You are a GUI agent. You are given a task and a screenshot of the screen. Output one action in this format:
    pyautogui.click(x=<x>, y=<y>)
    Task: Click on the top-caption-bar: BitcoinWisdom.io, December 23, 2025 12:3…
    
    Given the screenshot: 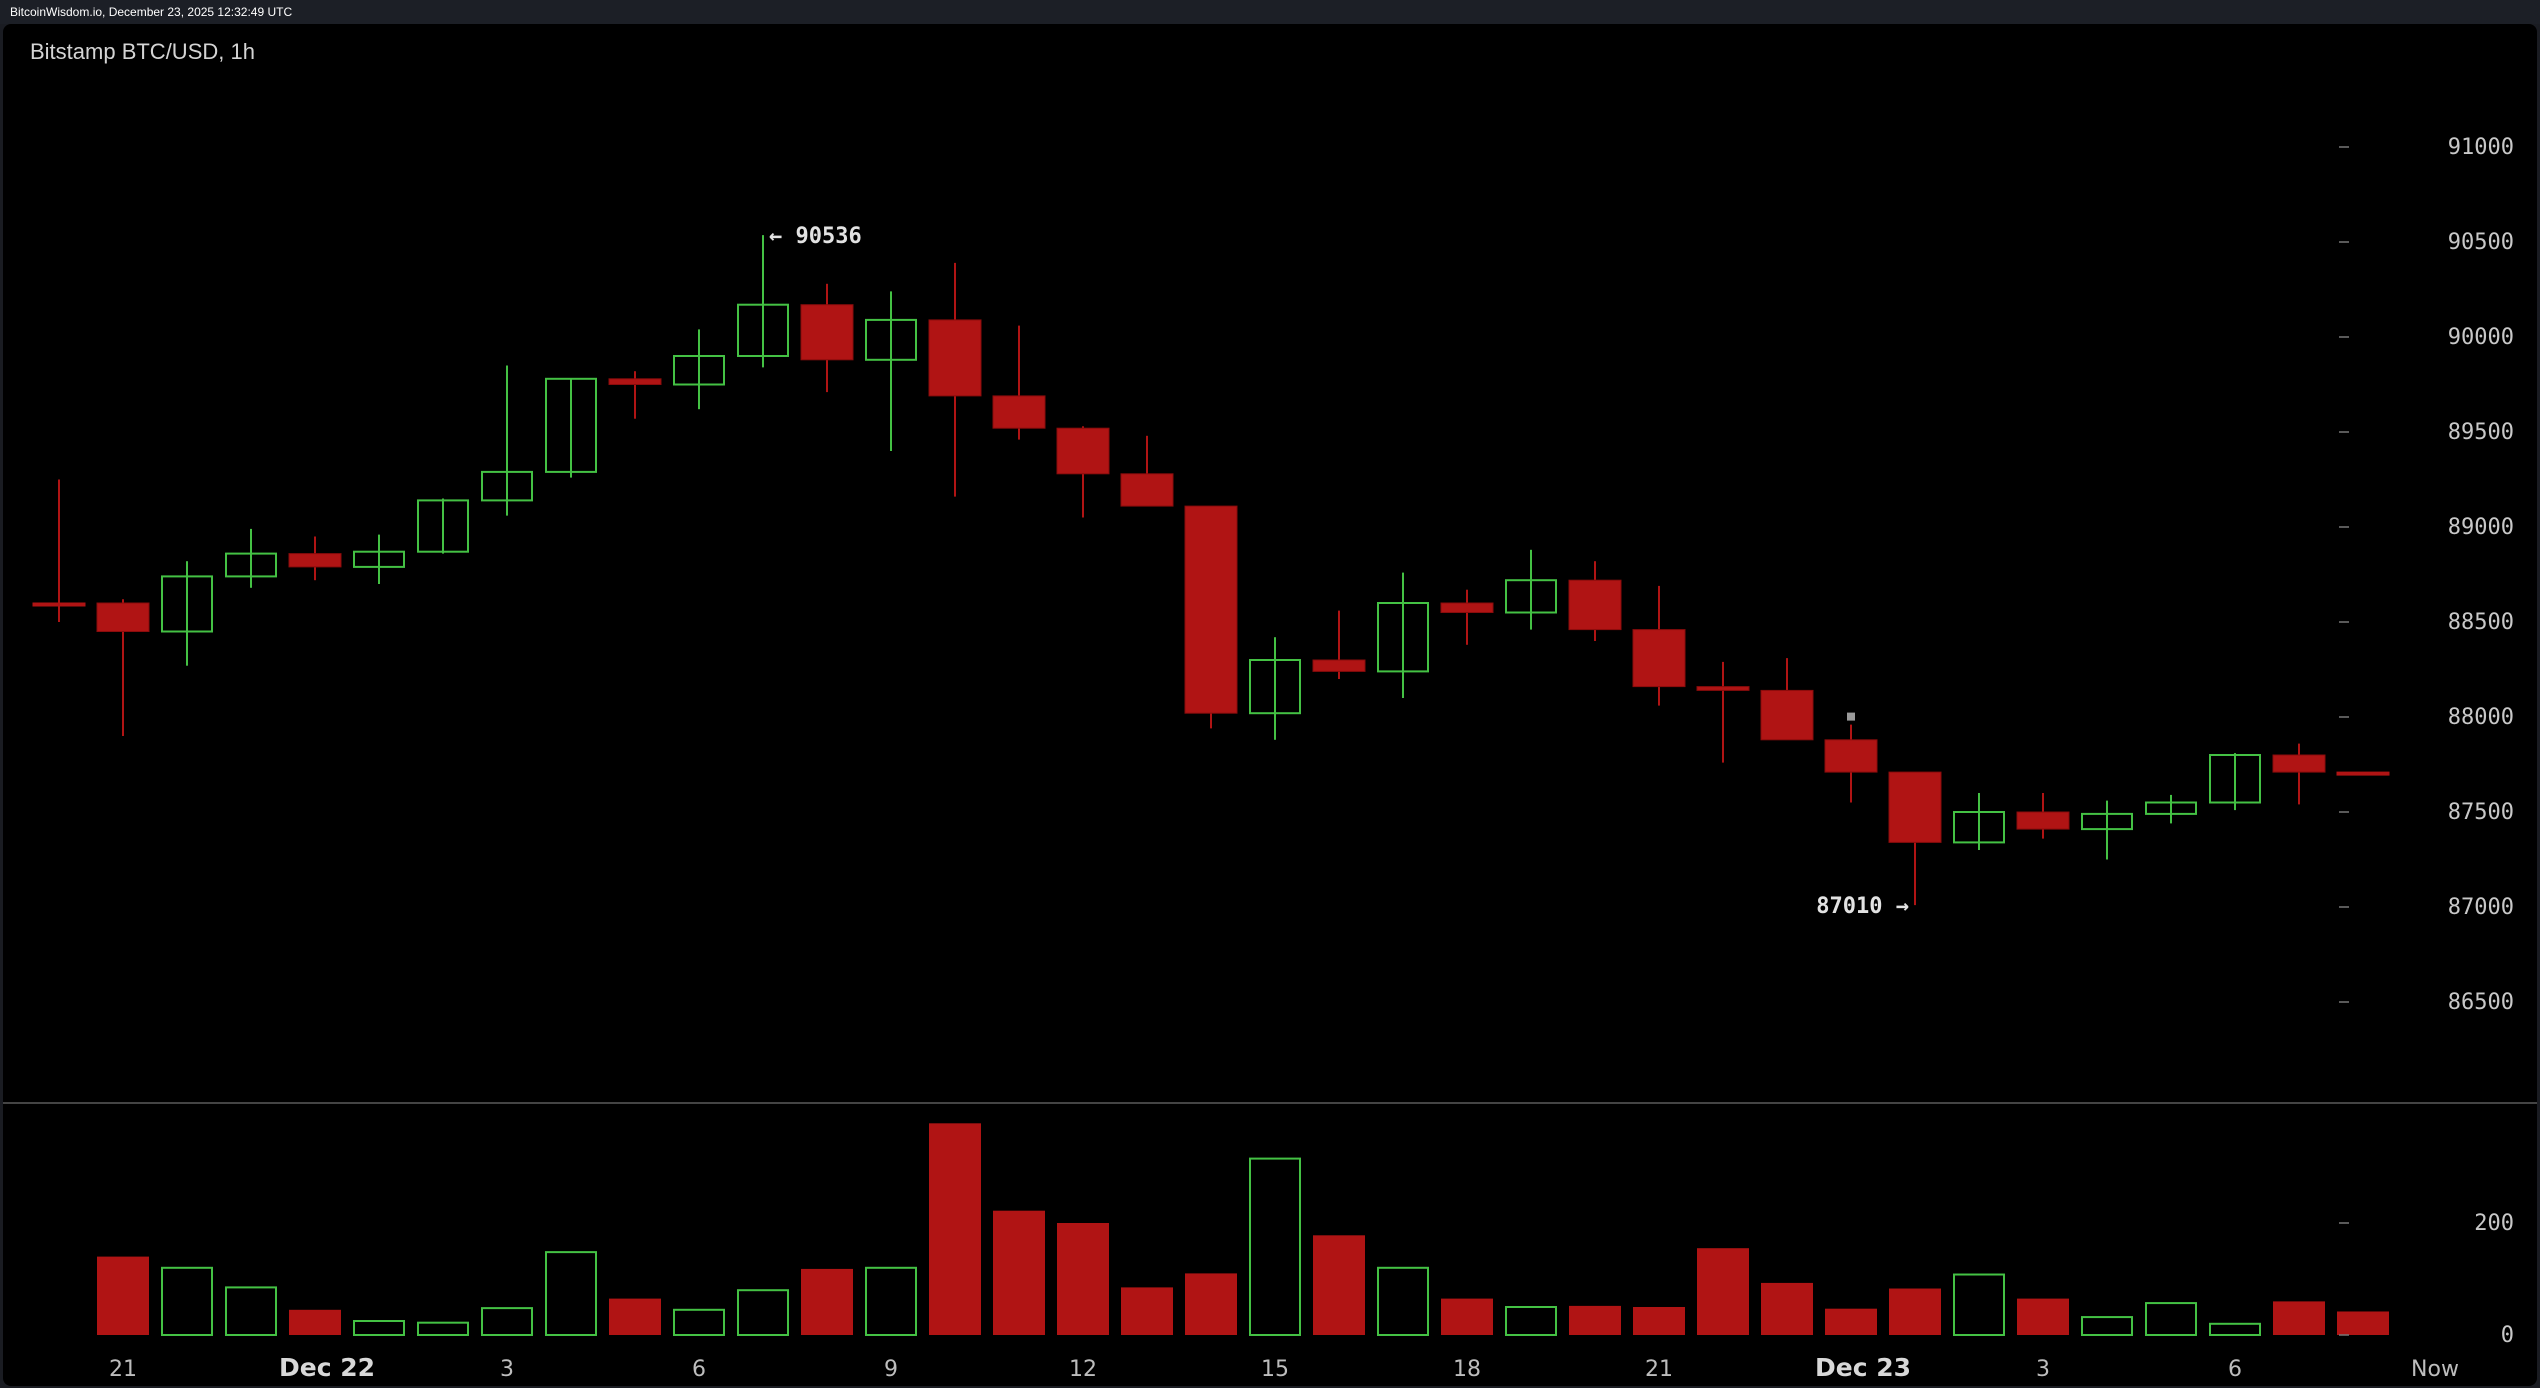 What is the action you would take?
    pyautogui.click(x=1270, y=12)
    